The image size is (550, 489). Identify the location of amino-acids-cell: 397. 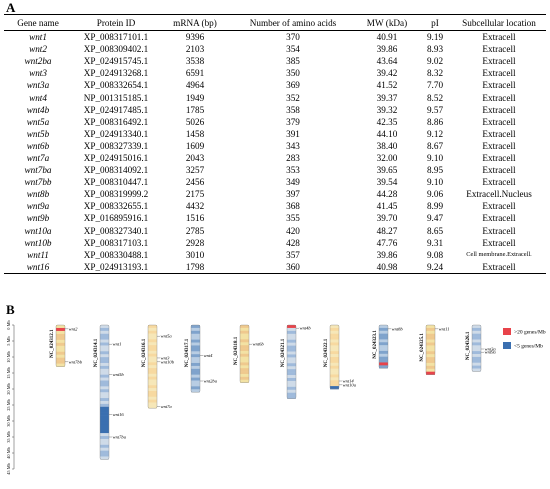
(293, 194).